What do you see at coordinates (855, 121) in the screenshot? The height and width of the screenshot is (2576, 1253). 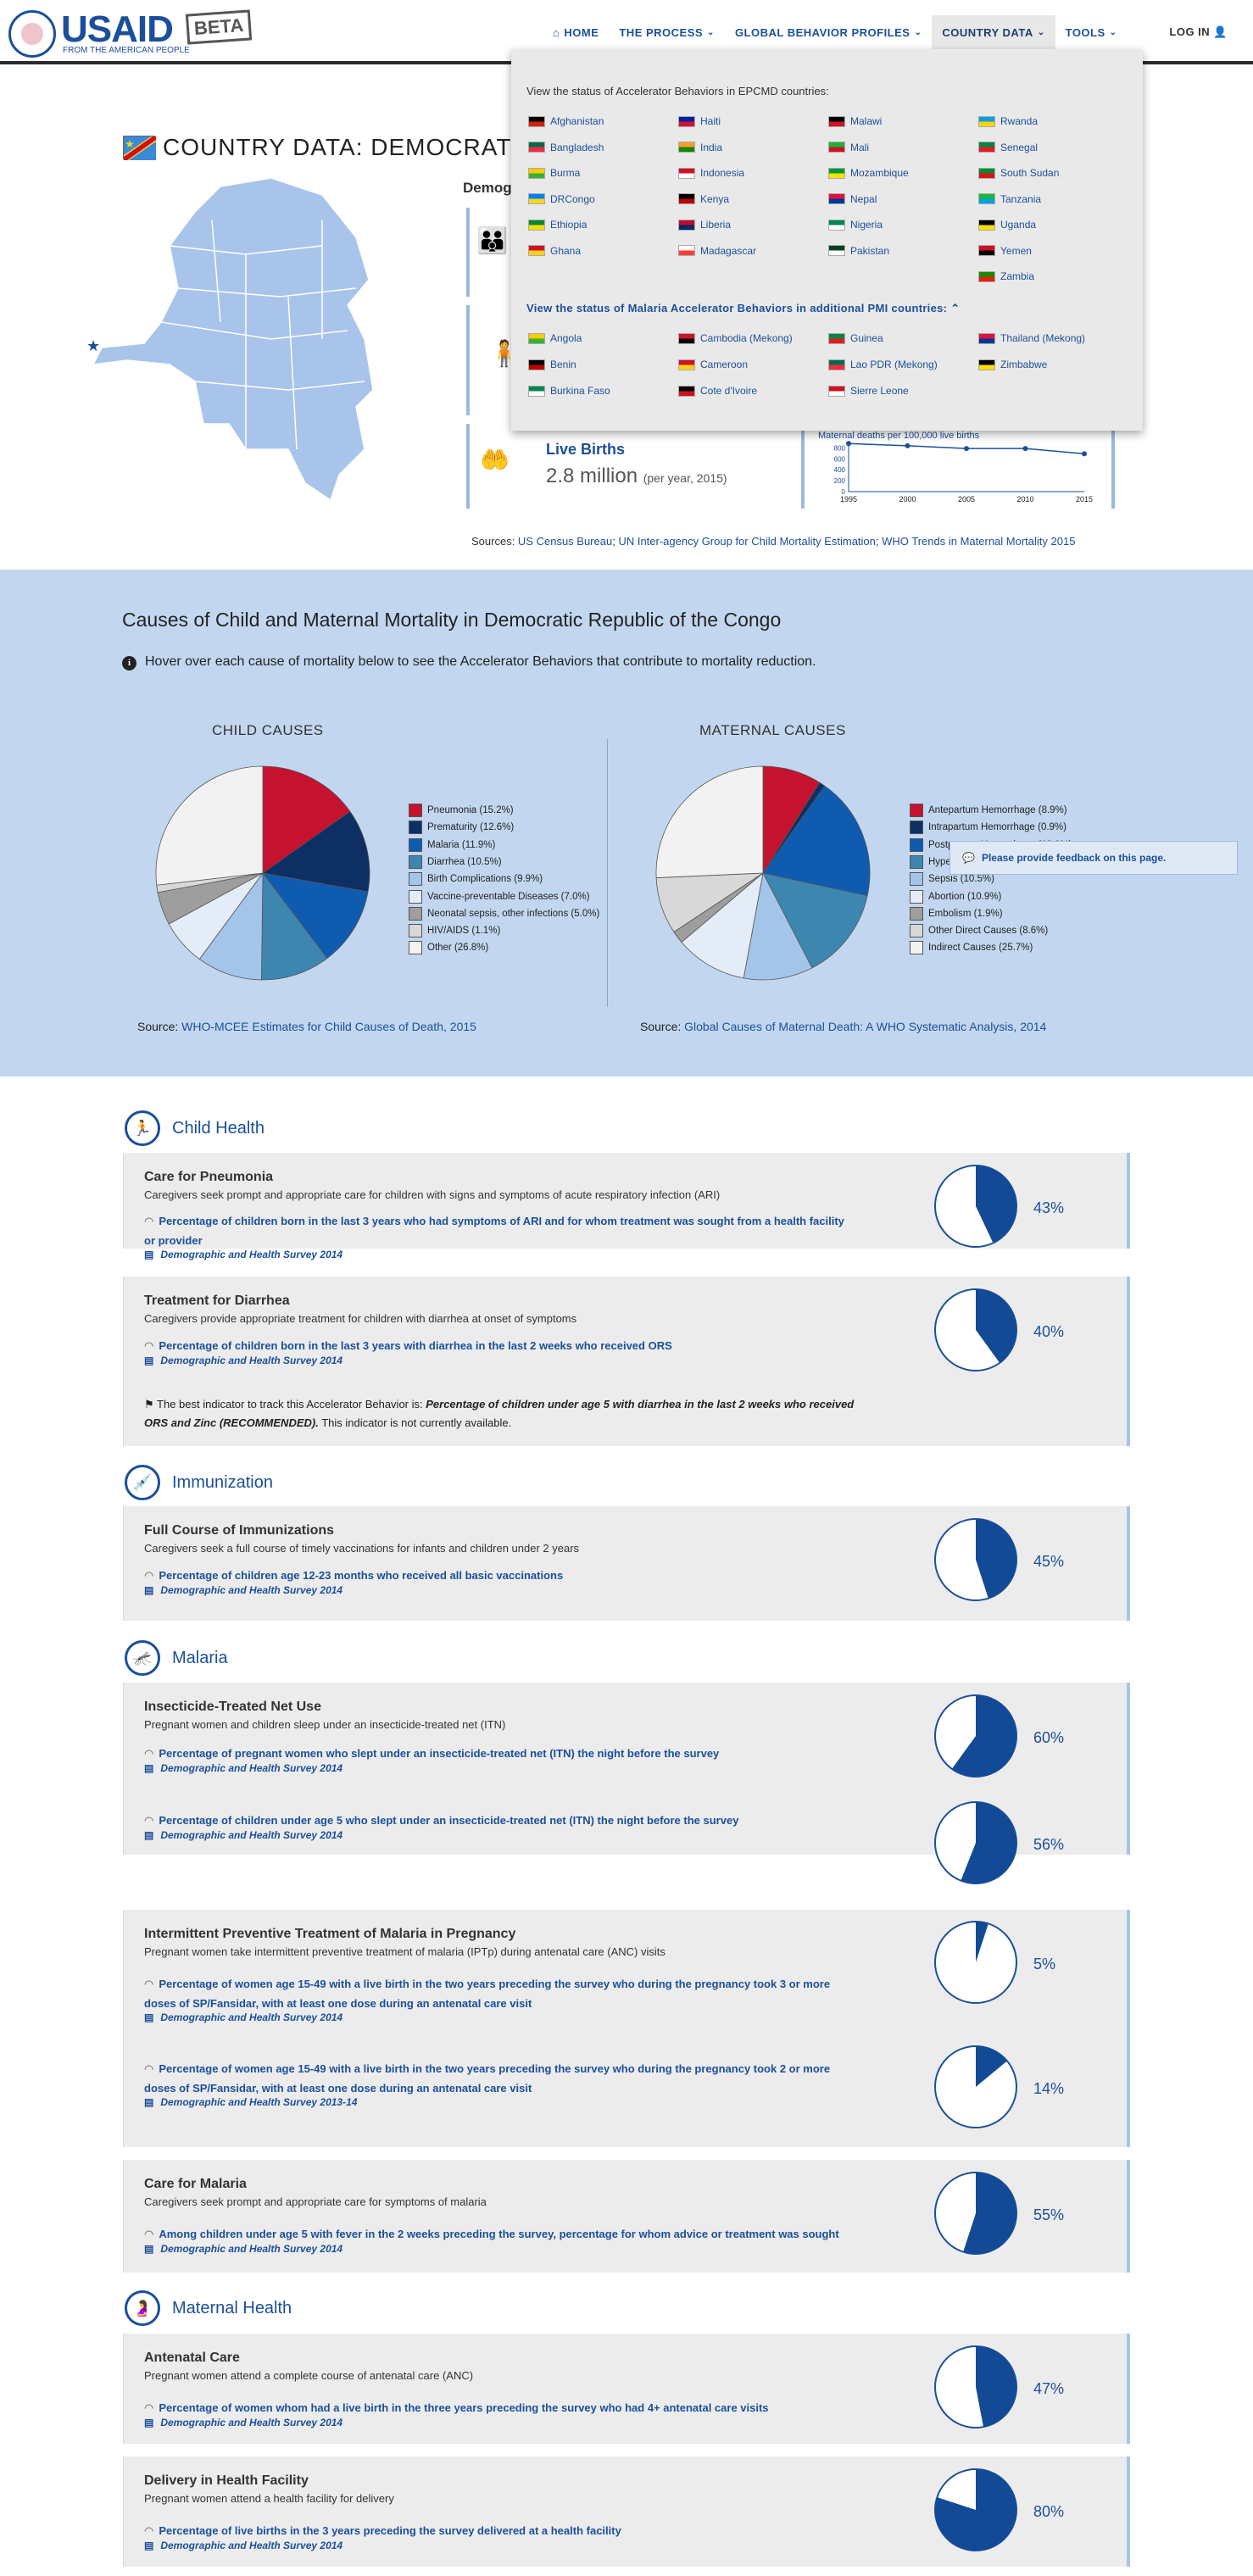 I see `country-link: Malawi` at bounding box center [855, 121].